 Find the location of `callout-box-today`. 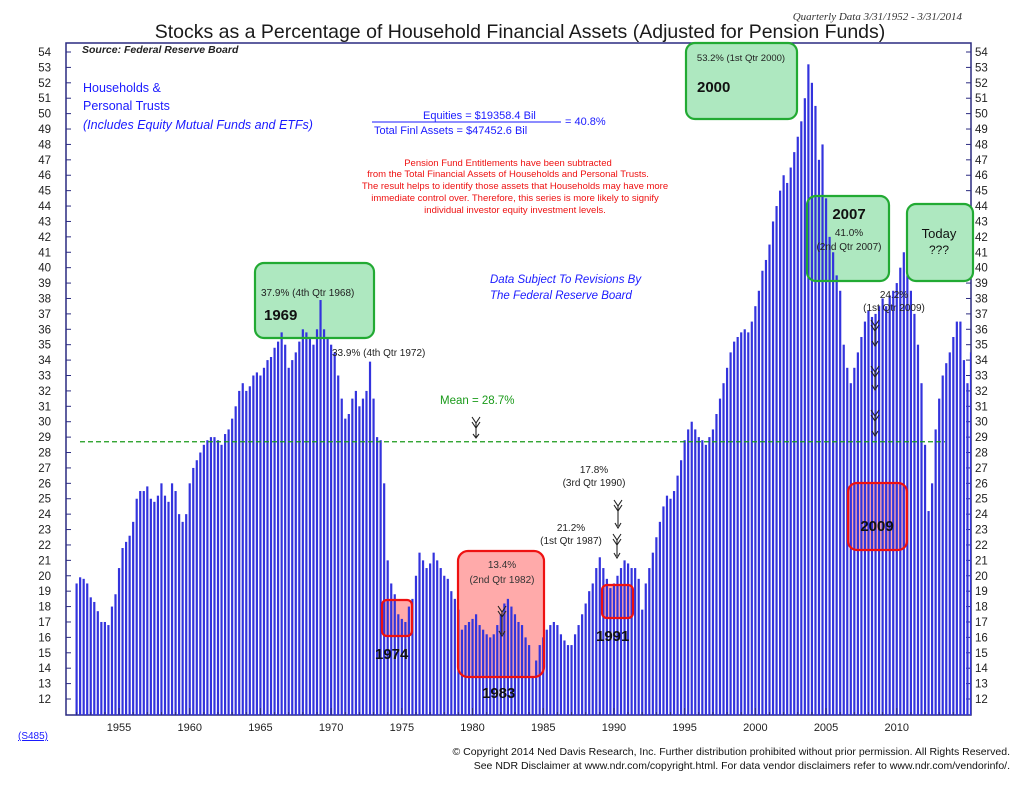

callout-box-today is located at coordinates (940, 242).